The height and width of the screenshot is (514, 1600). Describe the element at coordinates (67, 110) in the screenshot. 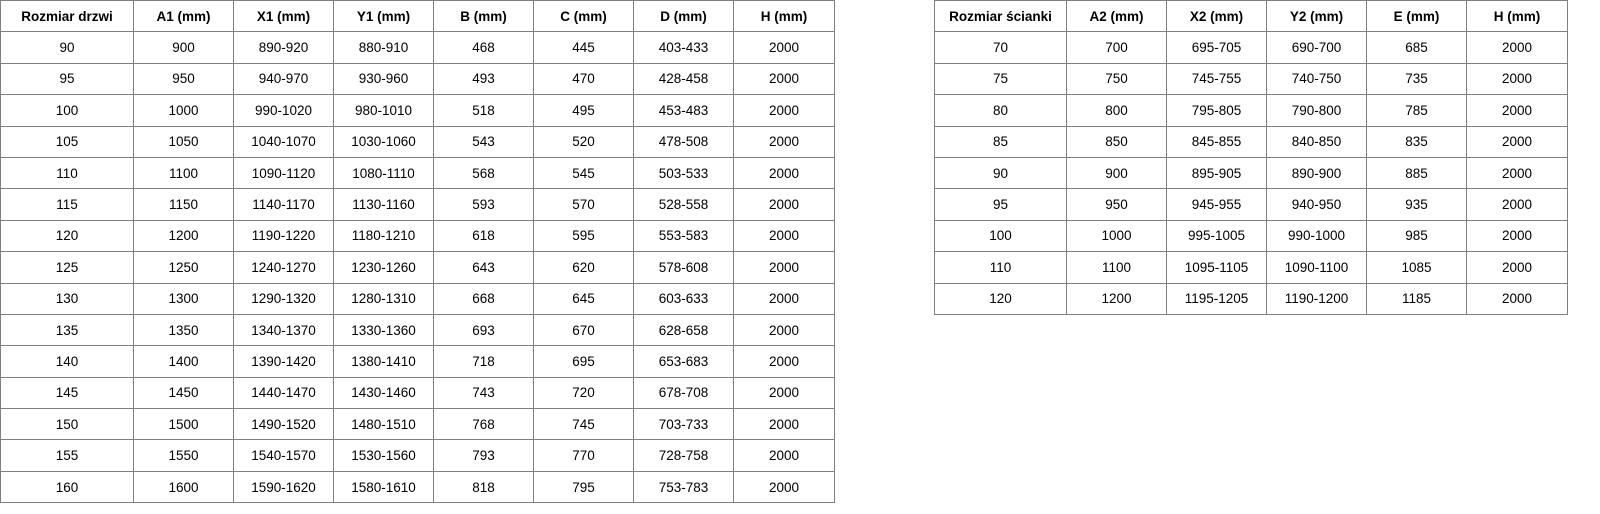

I see `table-cell: 100` at that location.